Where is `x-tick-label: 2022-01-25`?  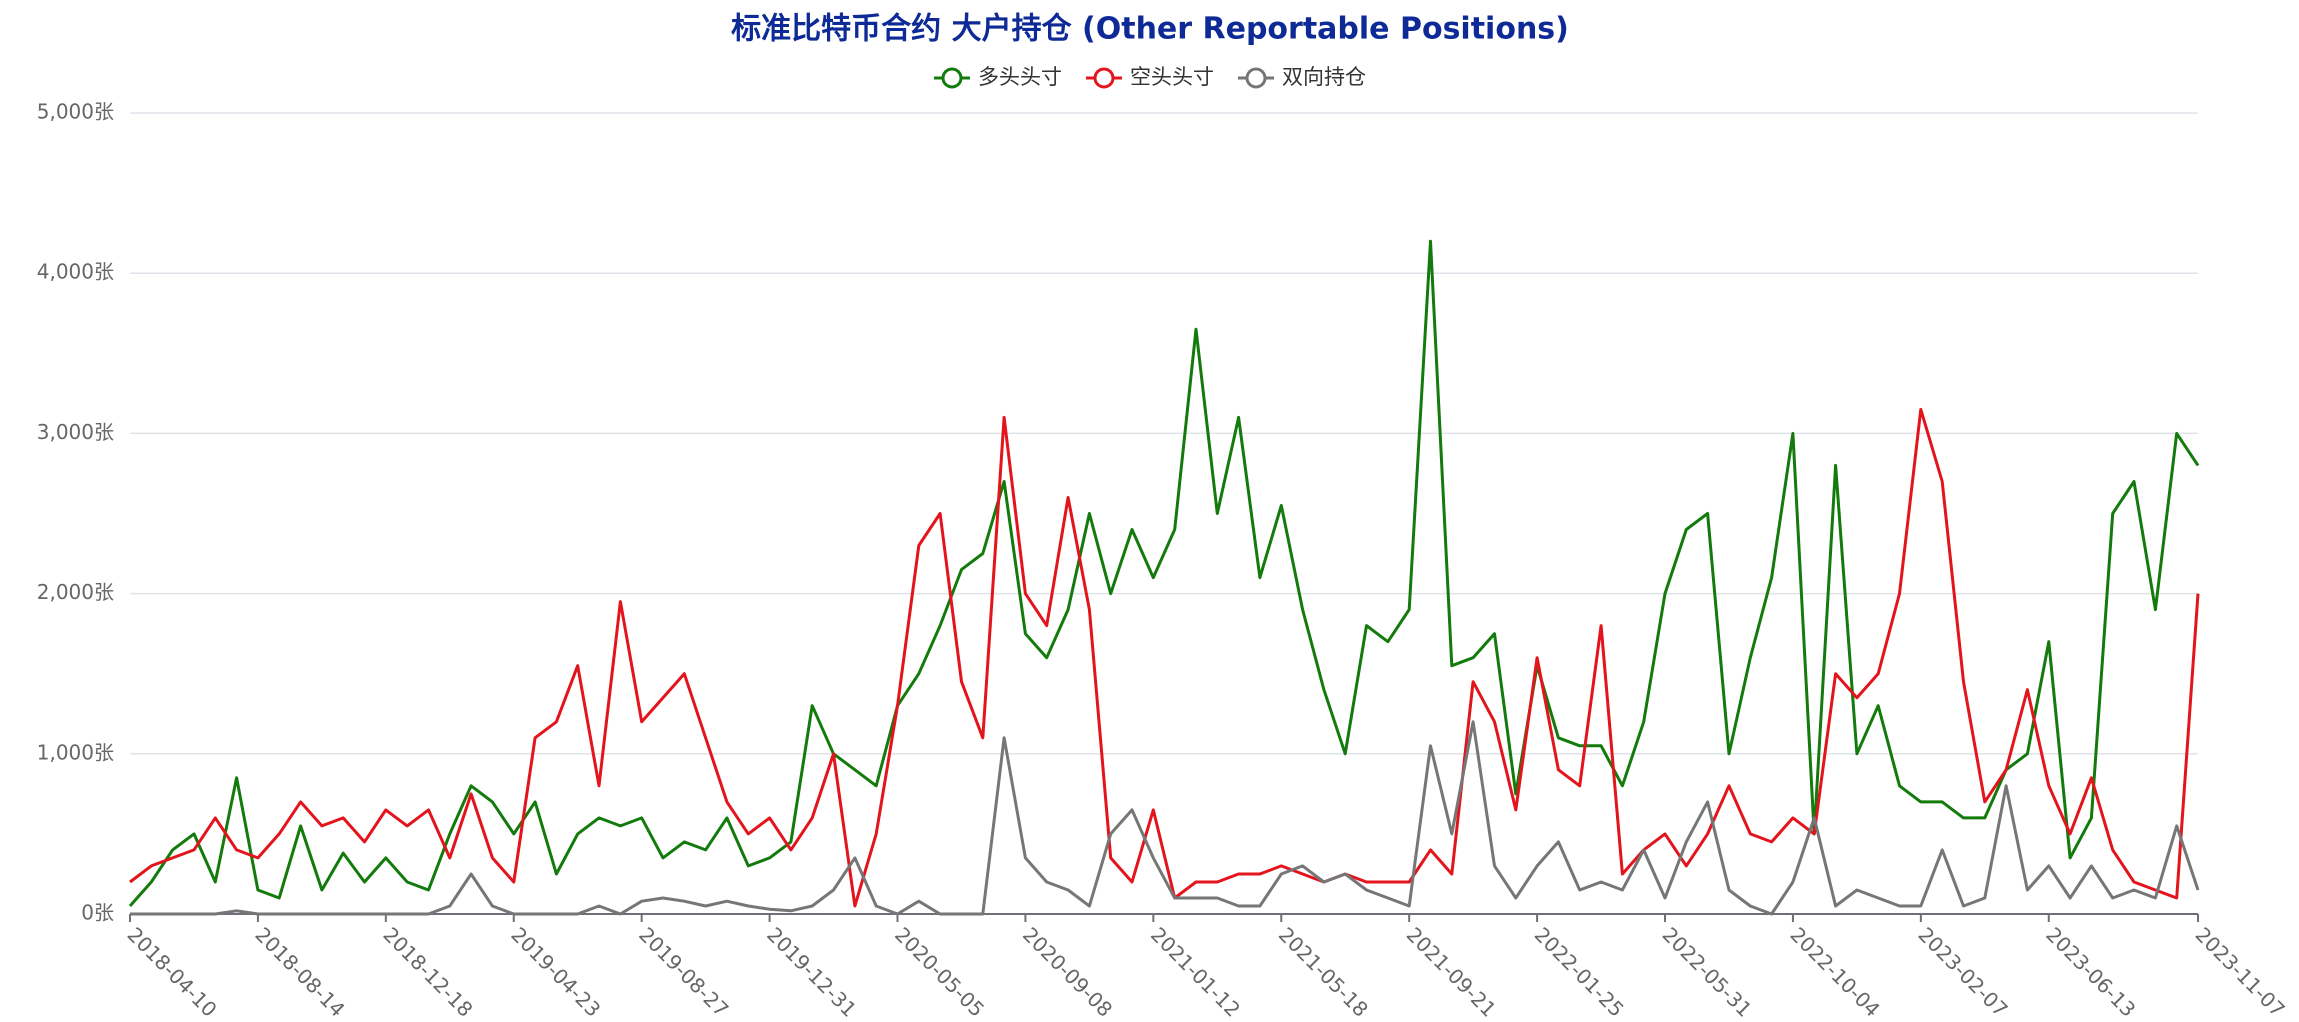 x-tick-label: 2022-01-25 is located at coordinates (1579, 971).